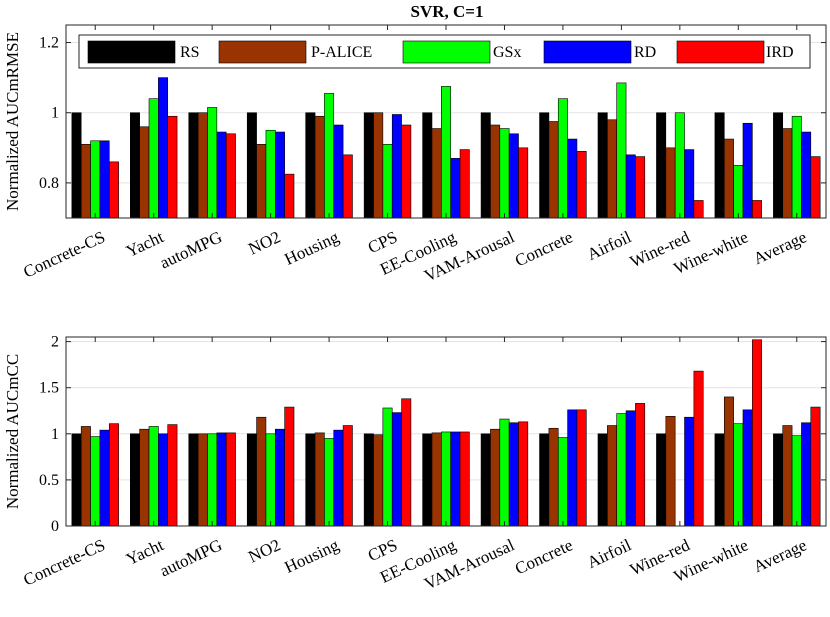 This screenshot has height=617, width=830. Describe the element at coordinates (572, 178) in the screenshot. I see `bar-rd-concrete` at that location.